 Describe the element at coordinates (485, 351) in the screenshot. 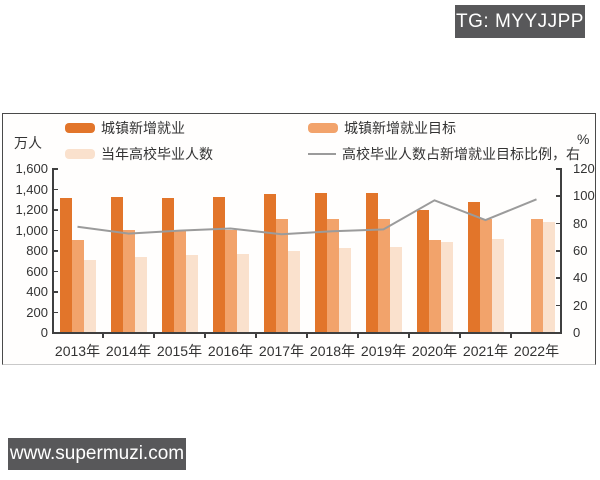

I see `x-axis-label: 2021年` at that location.